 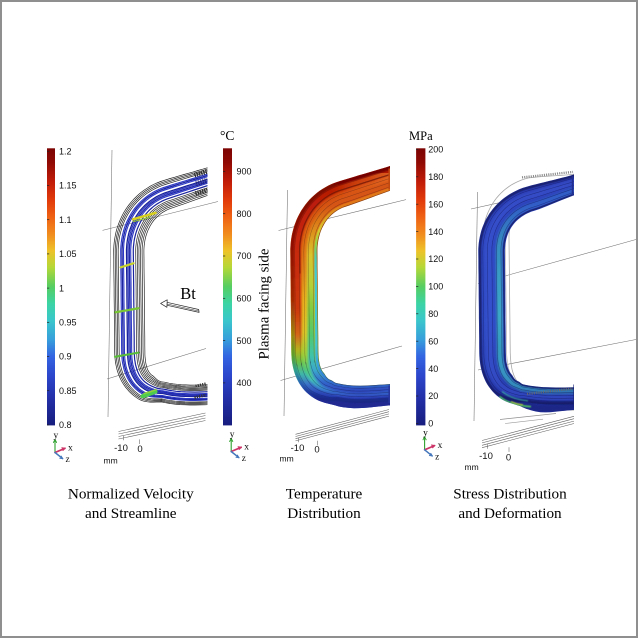 What do you see at coordinates (324, 493) in the screenshot?
I see `svg-text: Temperature` at bounding box center [324, 493].